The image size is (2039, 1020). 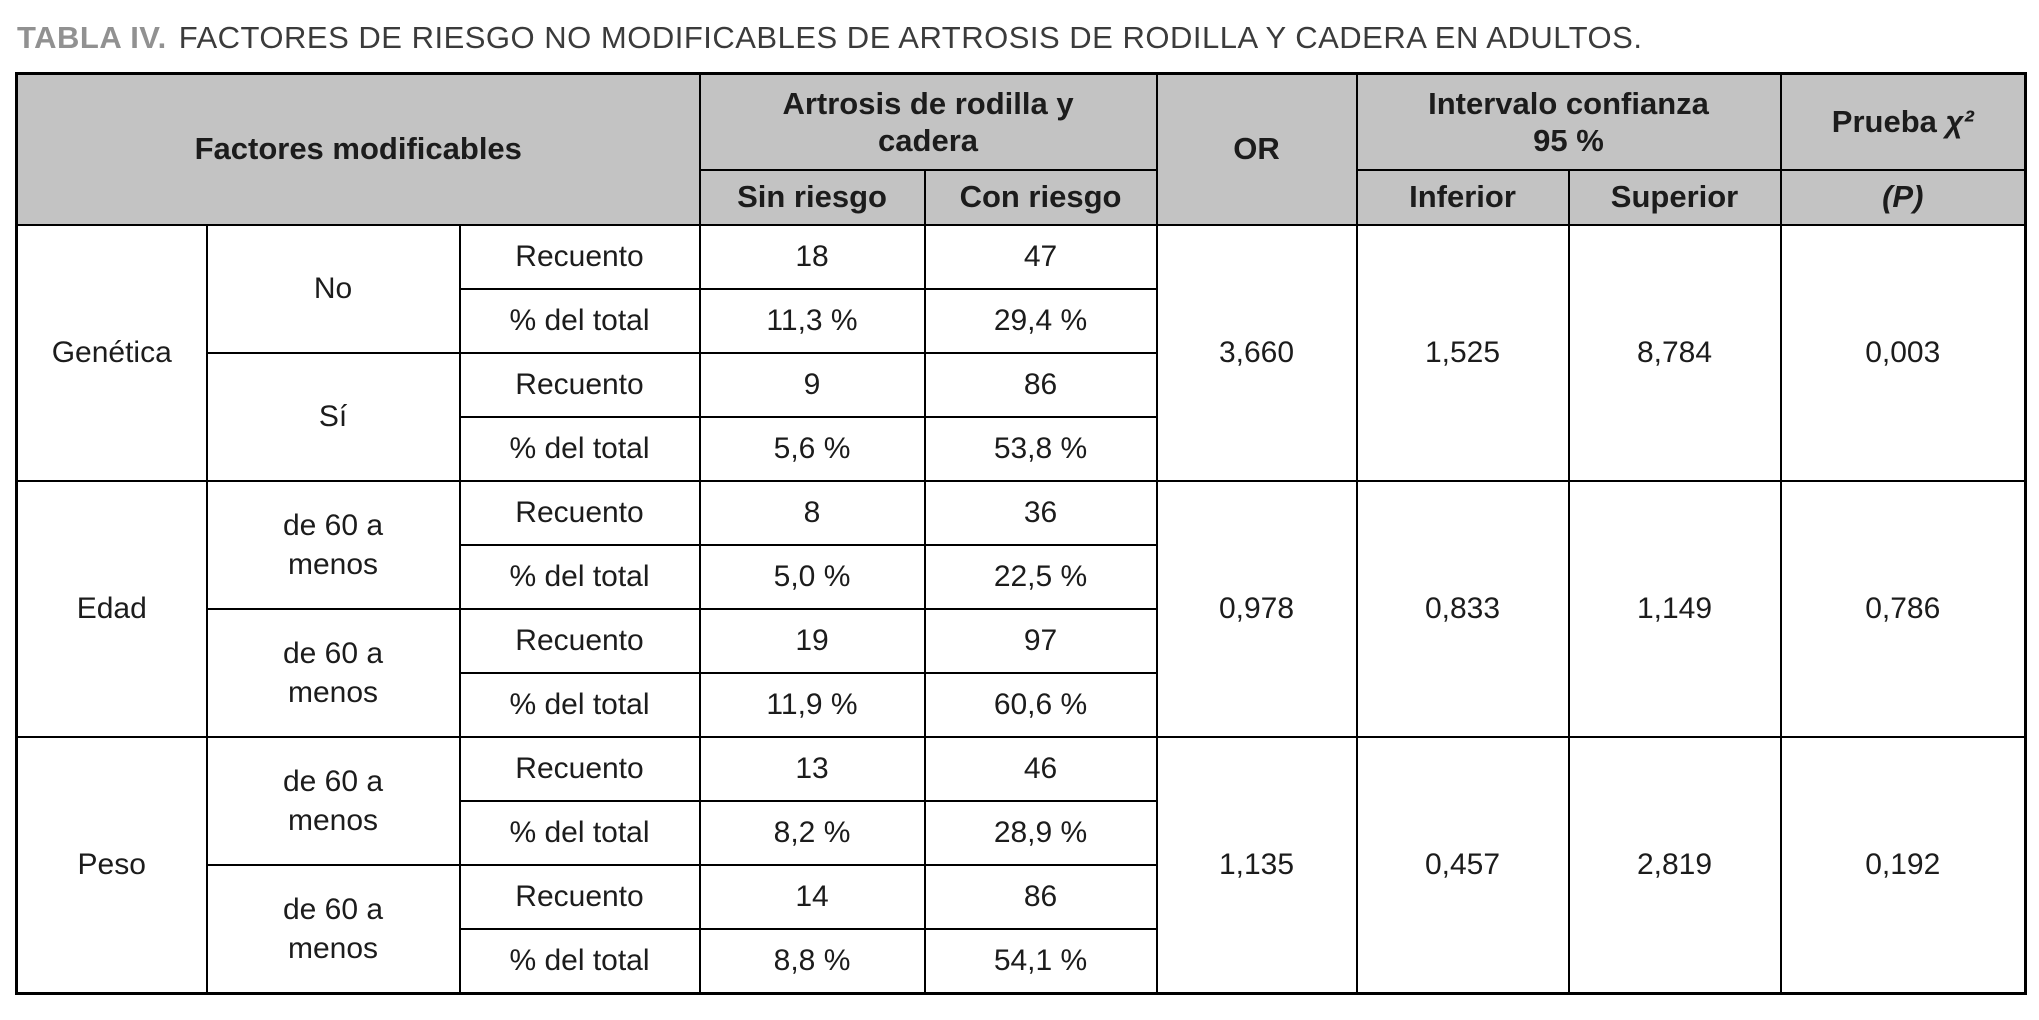 I want to click on value-cell: 53,8 %, so click(x=1040, y=448).